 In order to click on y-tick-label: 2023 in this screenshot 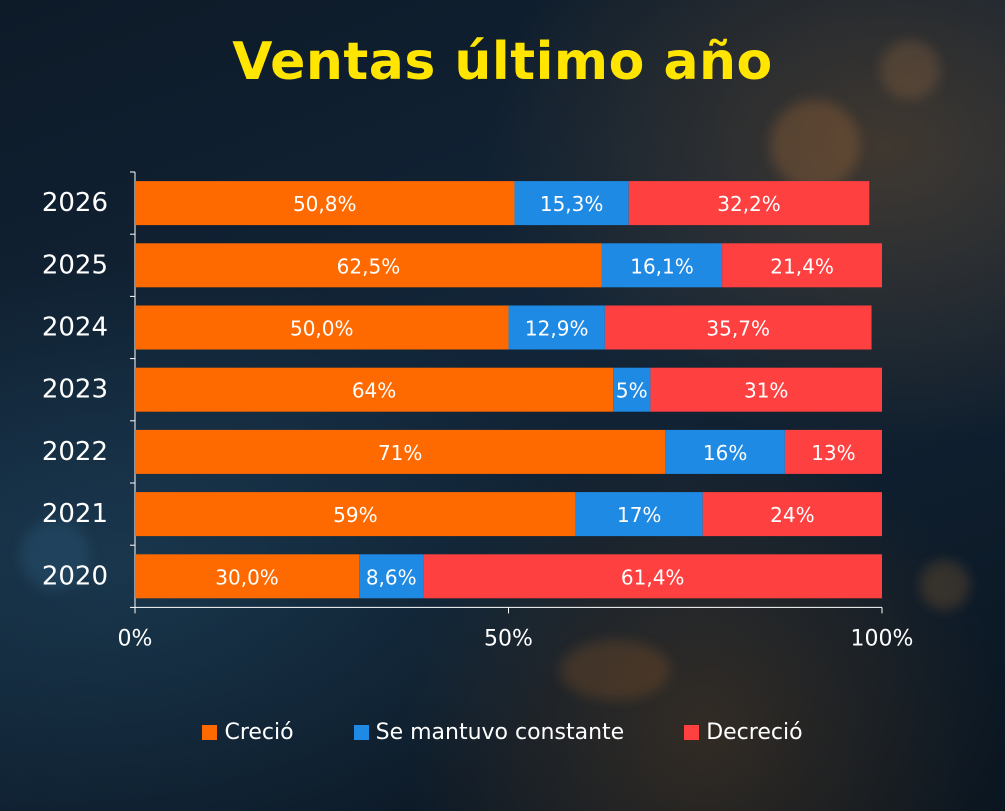, I will do `click(75, 390)`.